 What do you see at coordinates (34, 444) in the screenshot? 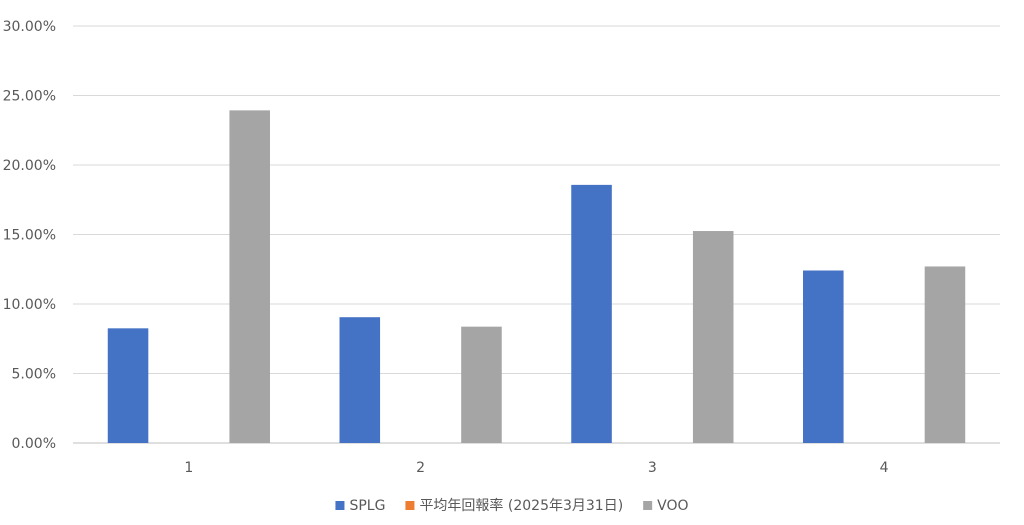
I see `y-tick-label: 0.00%` at bounding box center [34, 444].